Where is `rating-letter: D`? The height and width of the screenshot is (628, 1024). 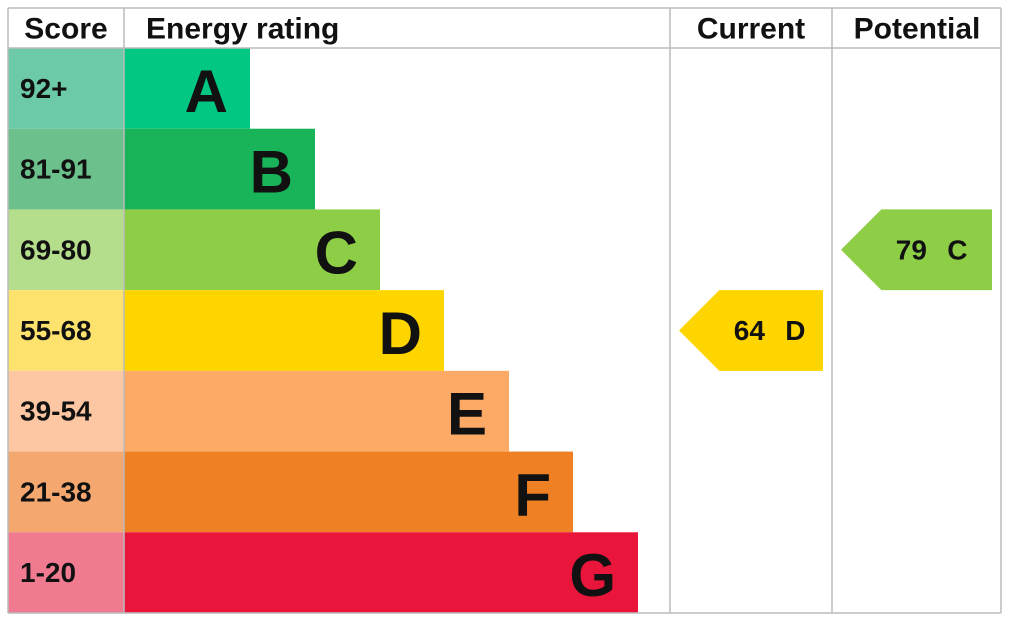
rating-letter: D is located at coordinates (400, 333).